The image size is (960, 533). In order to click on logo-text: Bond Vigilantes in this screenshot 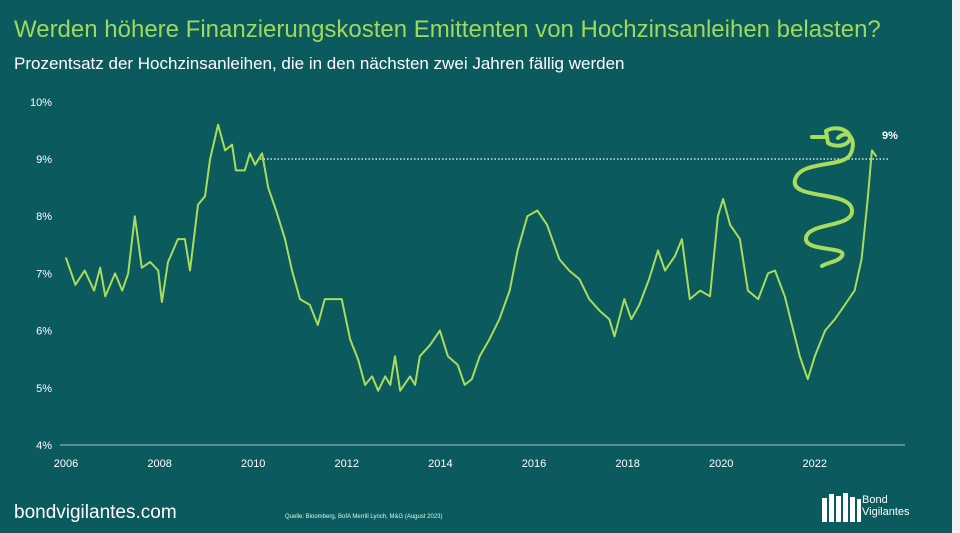, I will do `click(886, 506)`.